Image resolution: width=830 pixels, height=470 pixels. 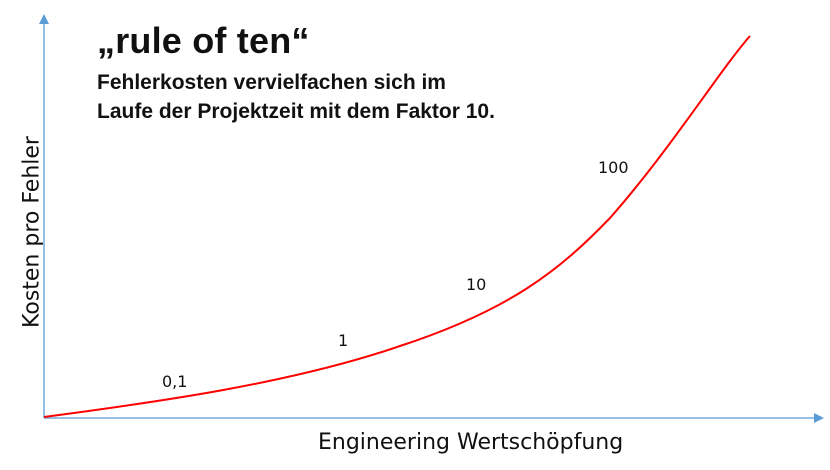 I want to click on subtitle-line-2: Laufe der Projektzeit mit dem Faktor 10., so click(x=296, y=111).